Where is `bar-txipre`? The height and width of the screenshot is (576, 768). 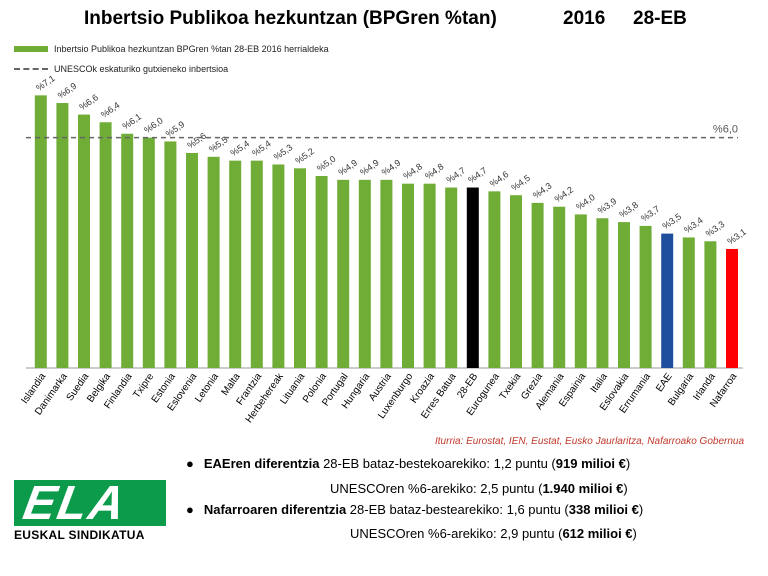
bar-txipre is located at coordinates (148, 252).